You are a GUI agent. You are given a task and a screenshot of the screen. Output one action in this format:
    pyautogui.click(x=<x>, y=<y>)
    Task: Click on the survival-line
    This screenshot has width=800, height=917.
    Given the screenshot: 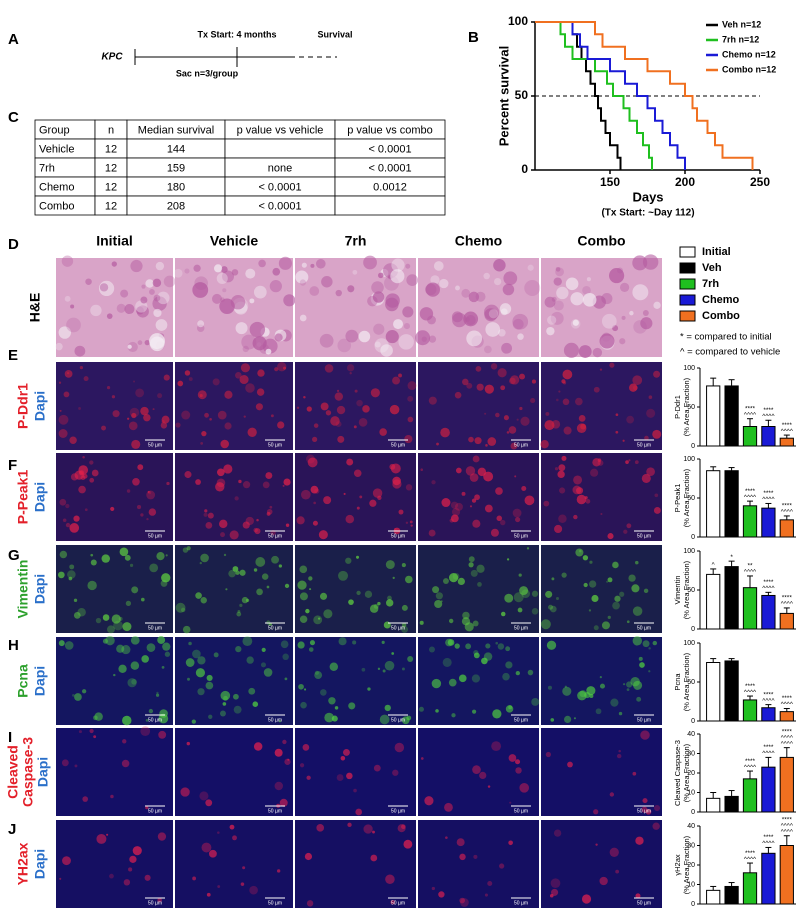 What is the action you would take?
    pyautogui.click(x=594, y=95)
    